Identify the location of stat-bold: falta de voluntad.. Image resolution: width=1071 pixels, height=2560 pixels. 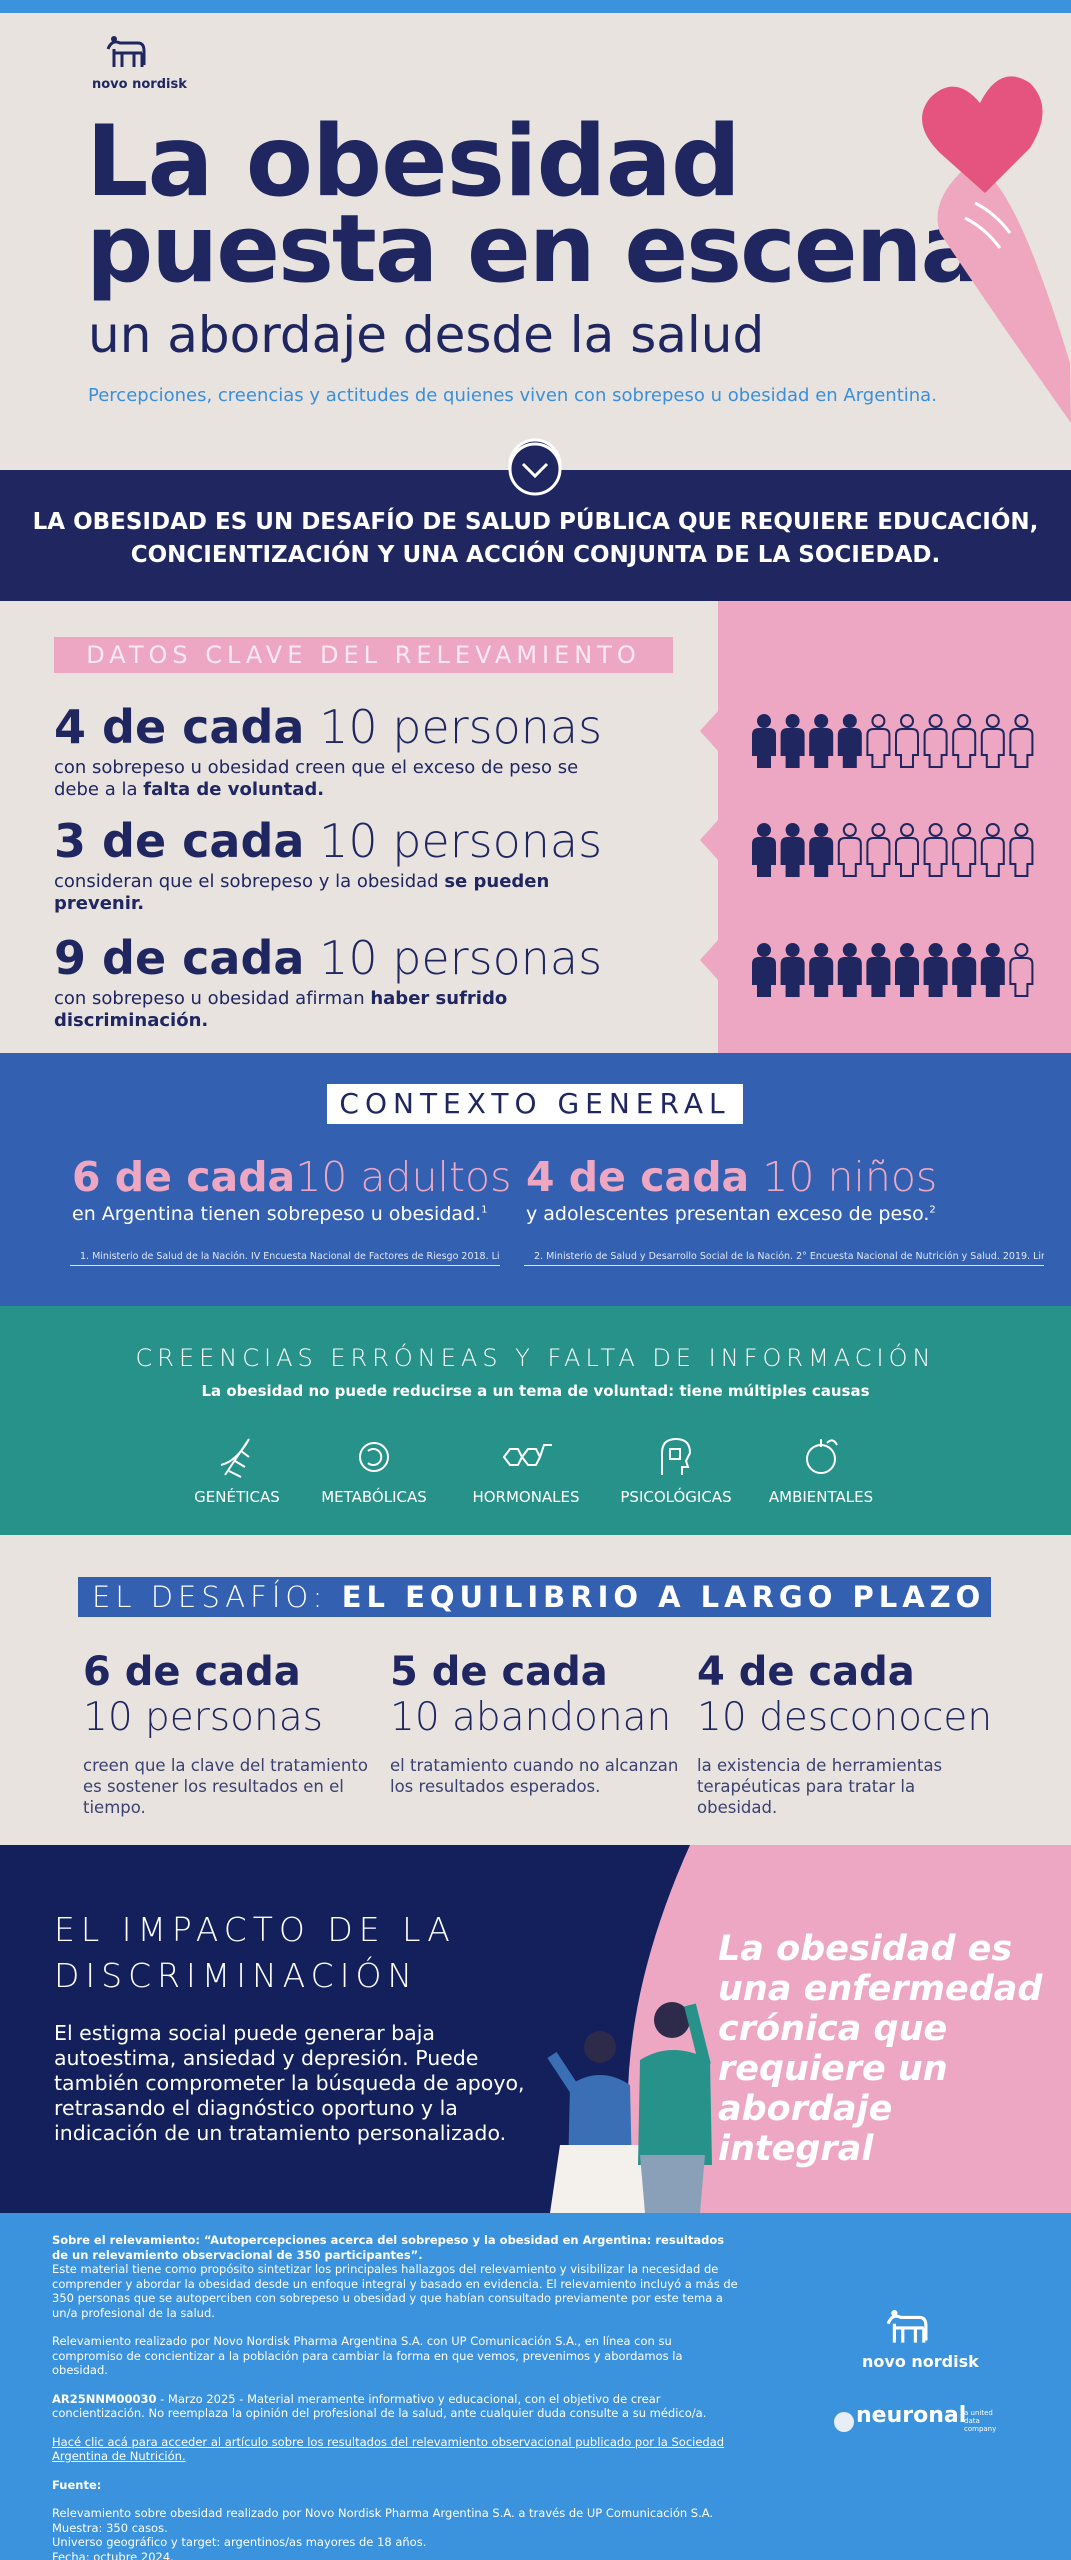
(234, 789).